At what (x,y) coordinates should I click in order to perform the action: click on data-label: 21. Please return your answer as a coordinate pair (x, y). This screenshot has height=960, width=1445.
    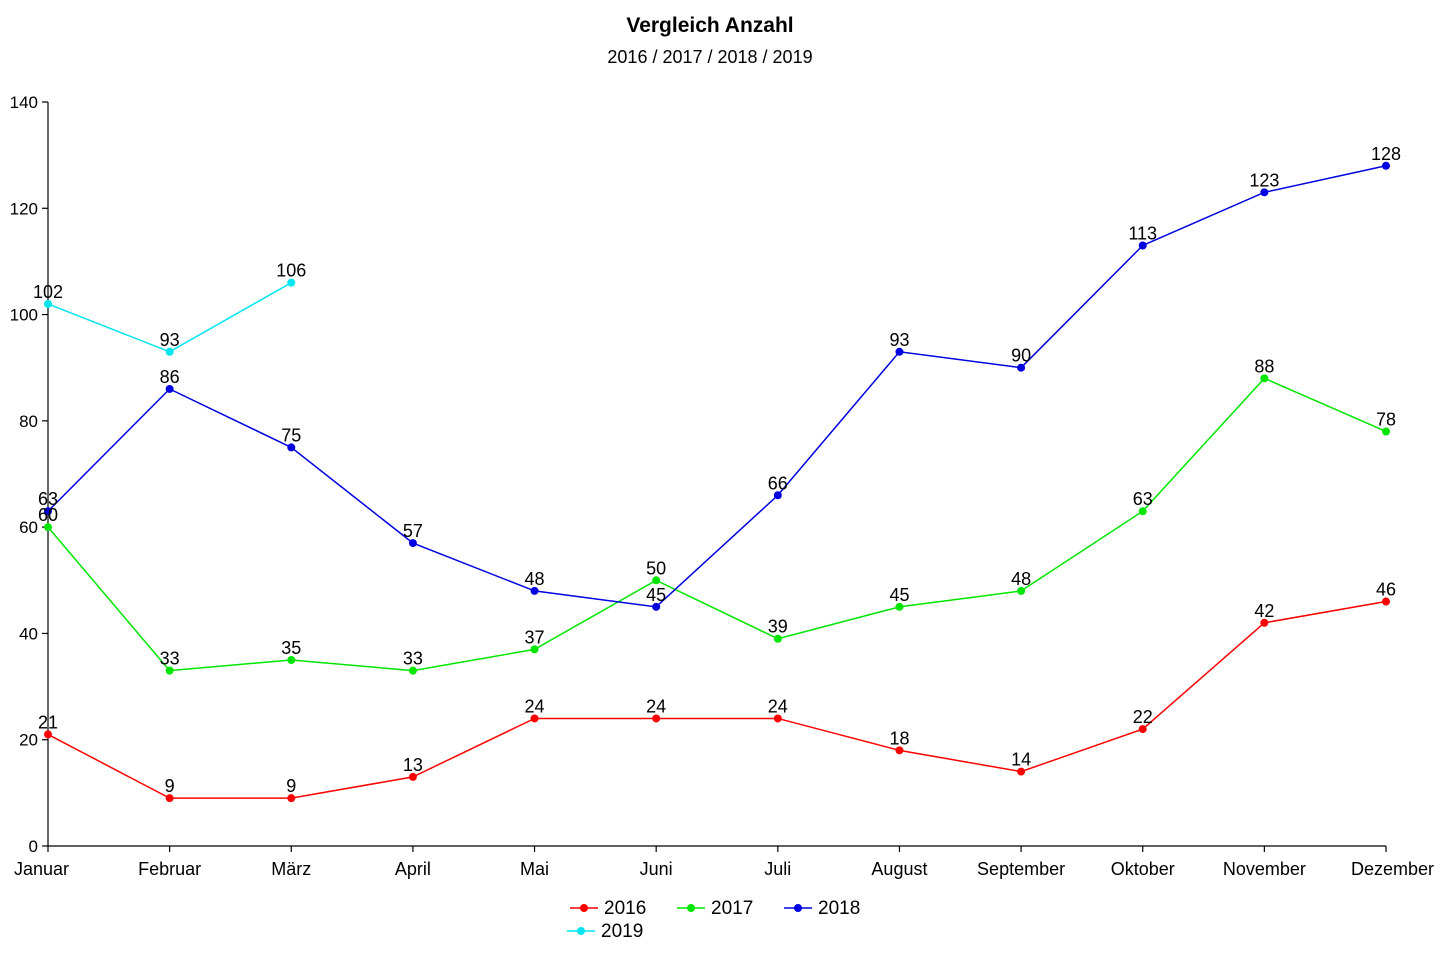
    Looking at the image, I should click on (48, 722).